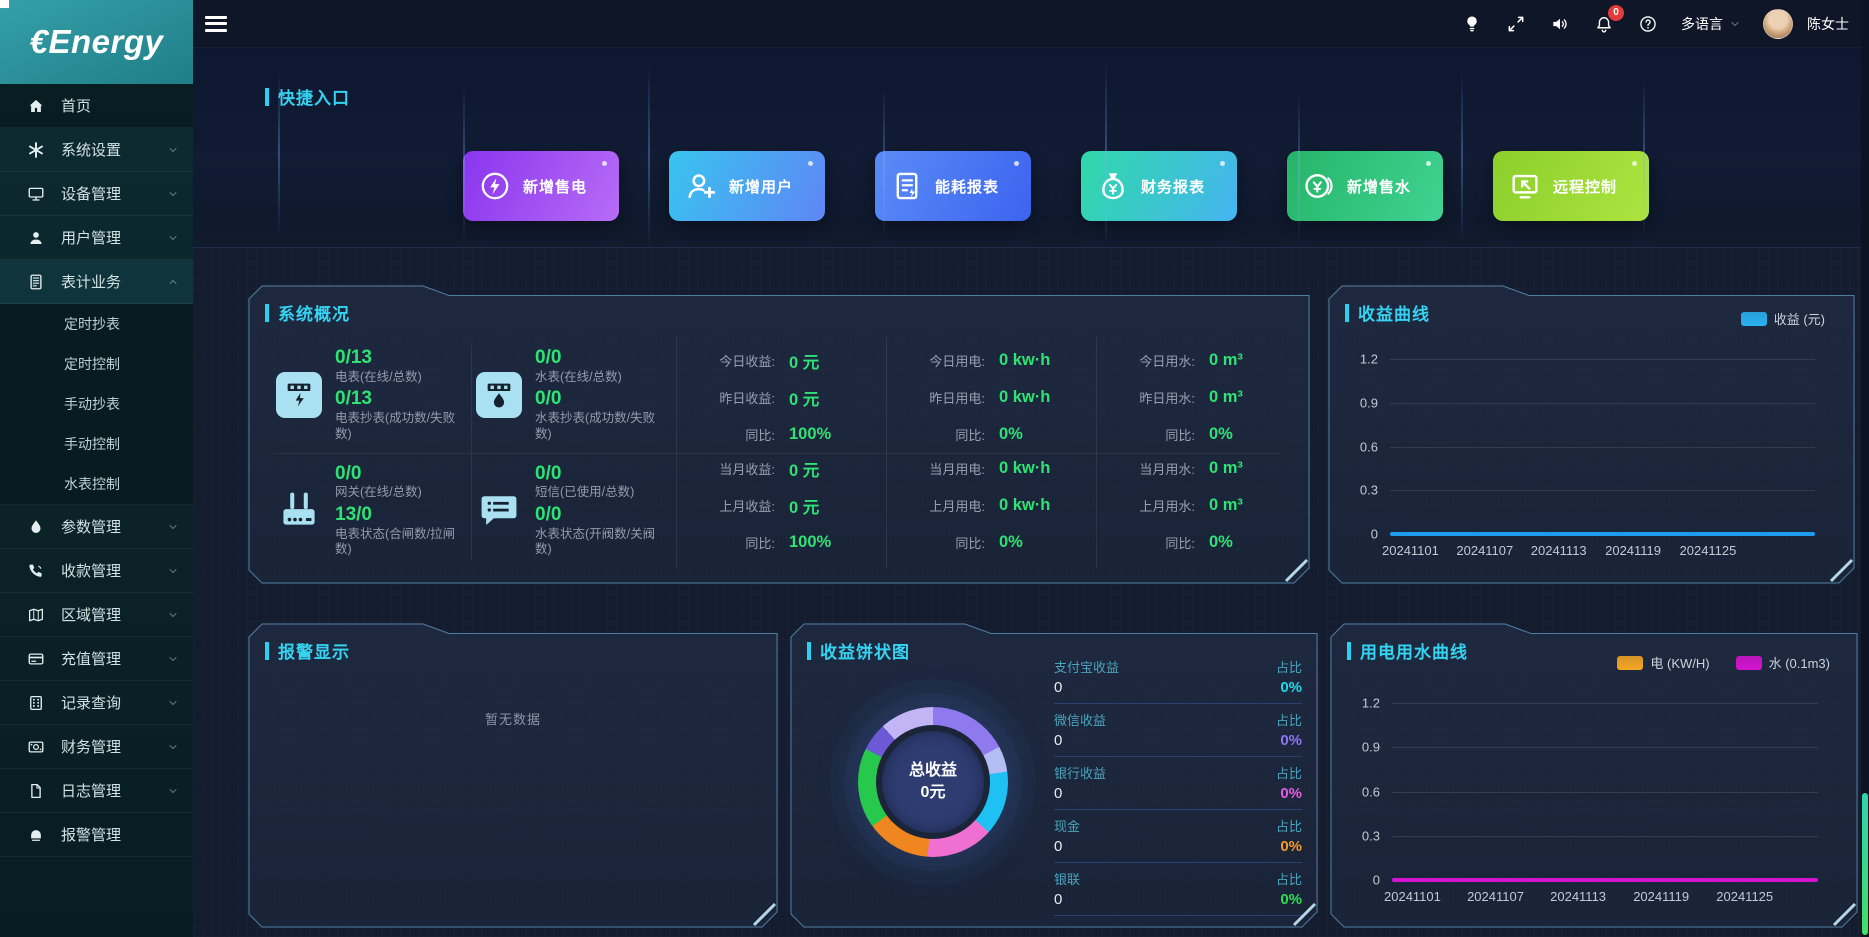  Describe the element at coordinates (1616, 12) in the screenshot. I see `notification-badge: 0` at that location.